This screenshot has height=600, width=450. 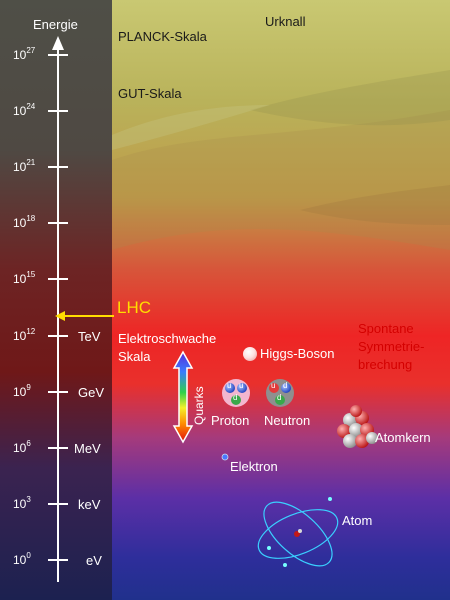 What do you see at coordinates (287, 420) in the screenshot?
I see `label-neutron: Neutron` at bounding box center [287, 420].